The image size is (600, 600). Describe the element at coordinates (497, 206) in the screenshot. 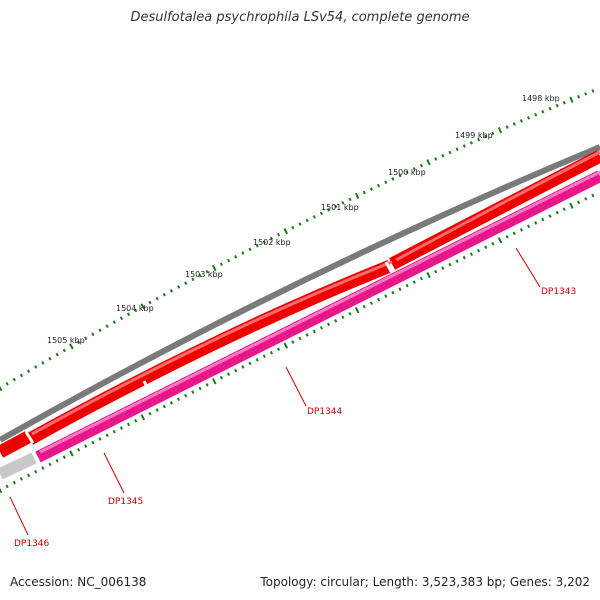

I see `gene-highlight` at that location.